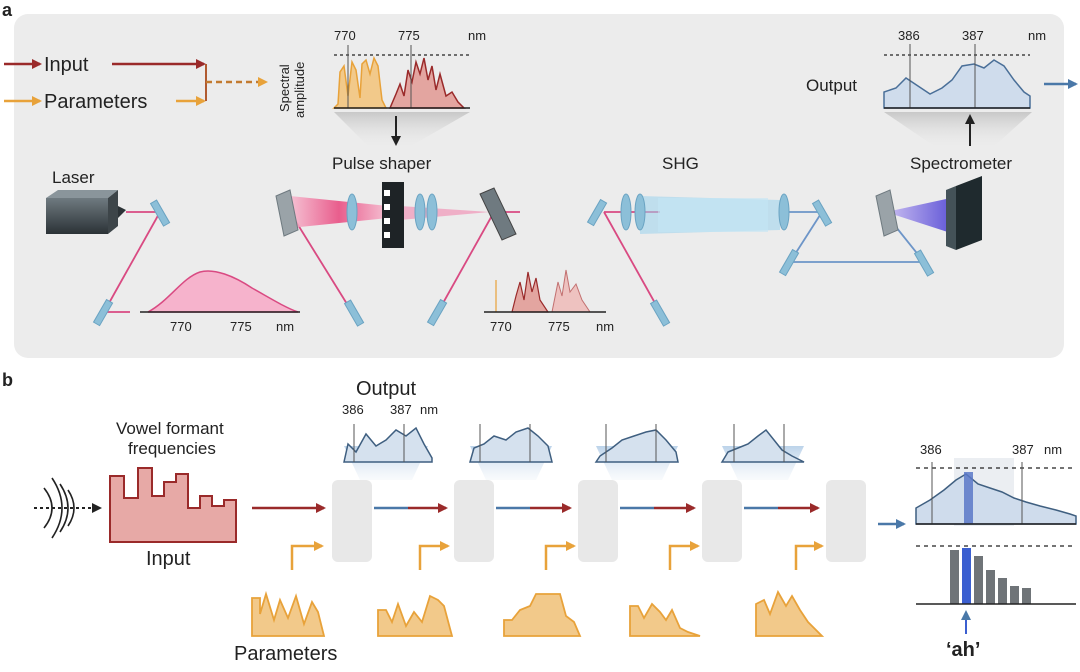 The width and height of the screenshot is (1080, 672). What do you see at coordinates (386, 389) in the screenshot?
I see `output-title: Output` at bounding box center [386, 389].